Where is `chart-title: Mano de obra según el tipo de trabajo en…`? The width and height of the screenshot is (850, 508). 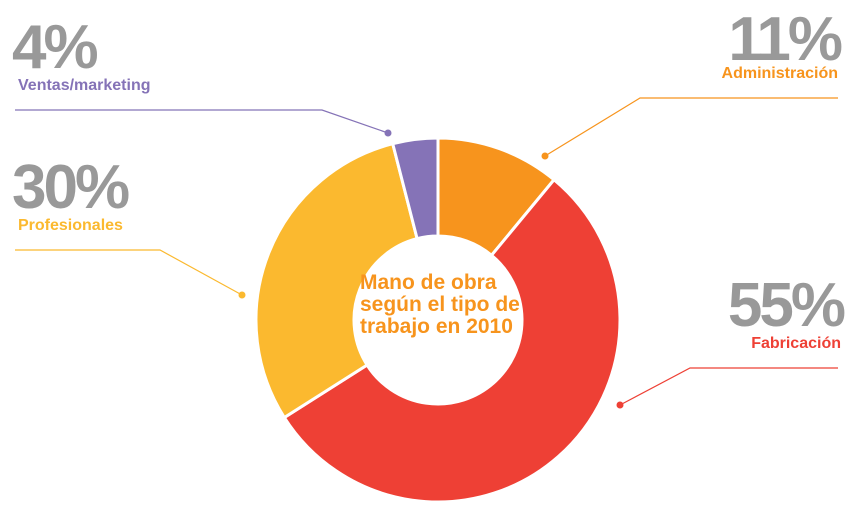 chart-title: Mano de obra según el tipo de trabajo en… is located at coordinates (440, 304).